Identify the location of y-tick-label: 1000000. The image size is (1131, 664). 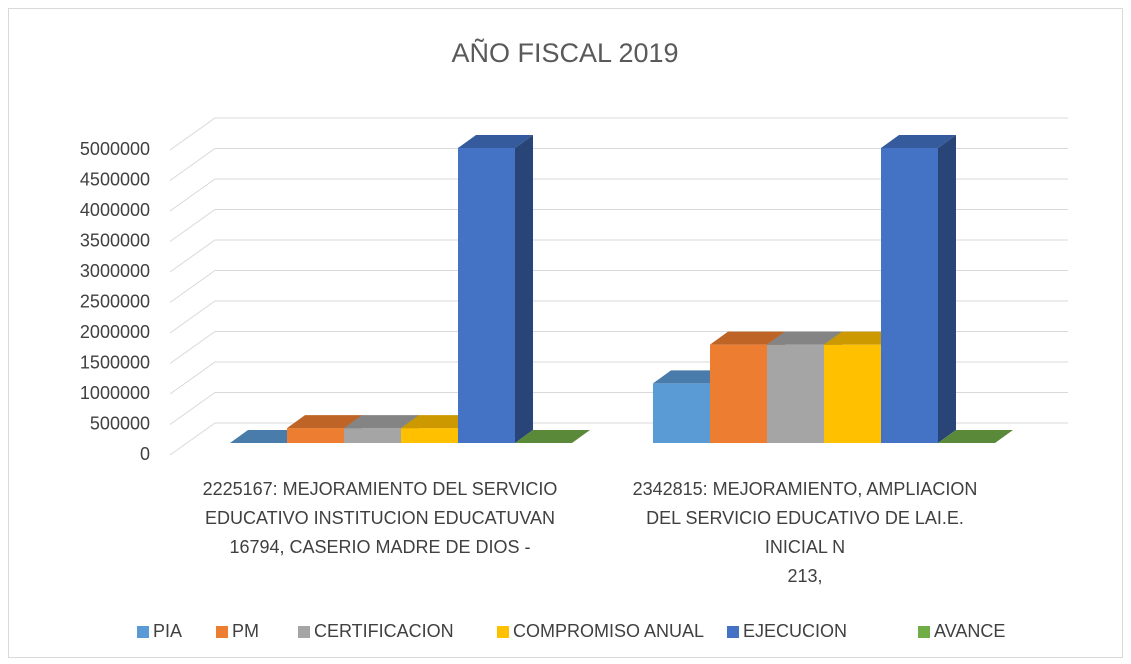
(115, 393).